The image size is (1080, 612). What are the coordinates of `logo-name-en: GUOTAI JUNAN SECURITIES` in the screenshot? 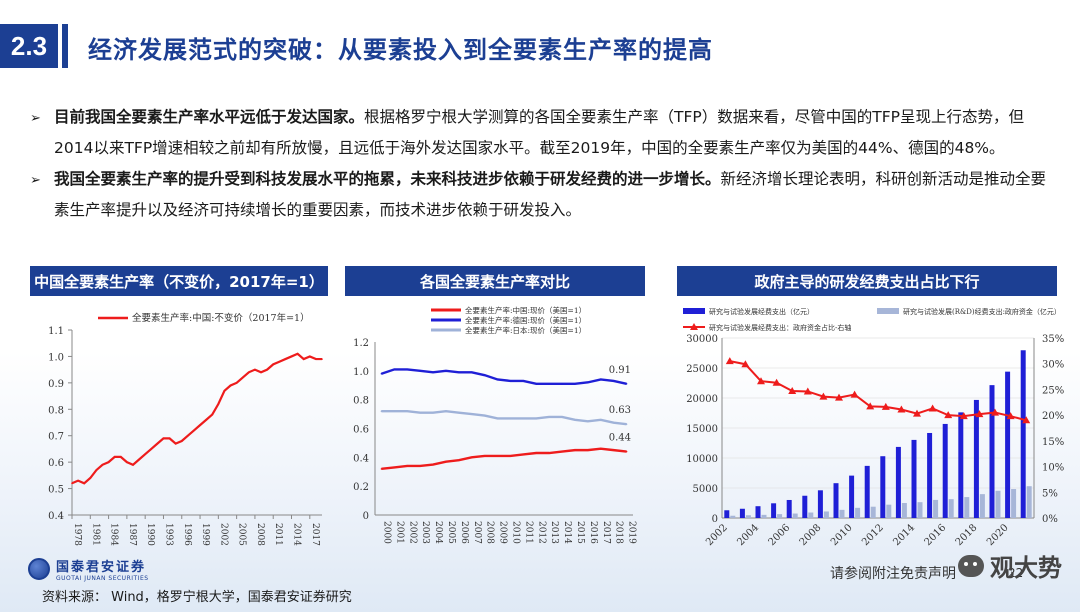 It's located at (102, 578).